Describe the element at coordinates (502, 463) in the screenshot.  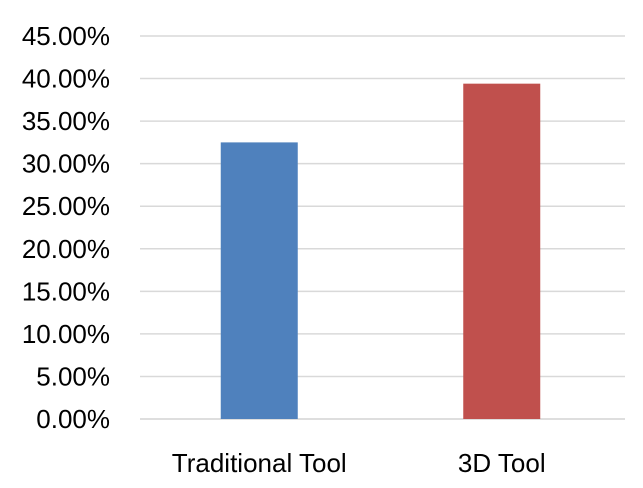
I see `x-category-label: 3D Tool` at that location.